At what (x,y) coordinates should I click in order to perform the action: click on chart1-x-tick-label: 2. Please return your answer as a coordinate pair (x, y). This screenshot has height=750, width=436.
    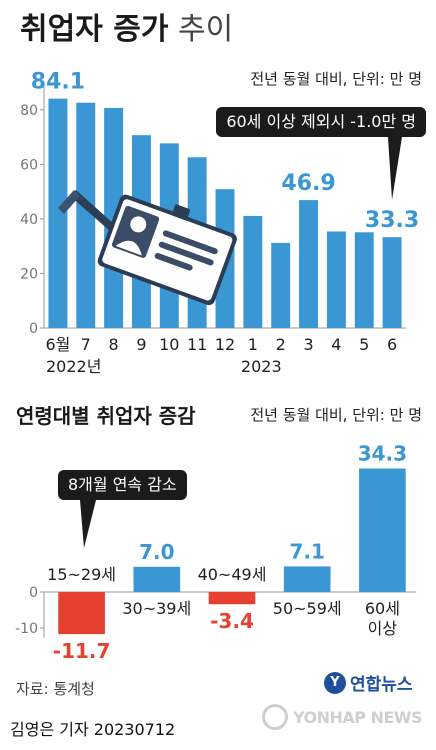
    Looking at the image, I should click on (281, 344).